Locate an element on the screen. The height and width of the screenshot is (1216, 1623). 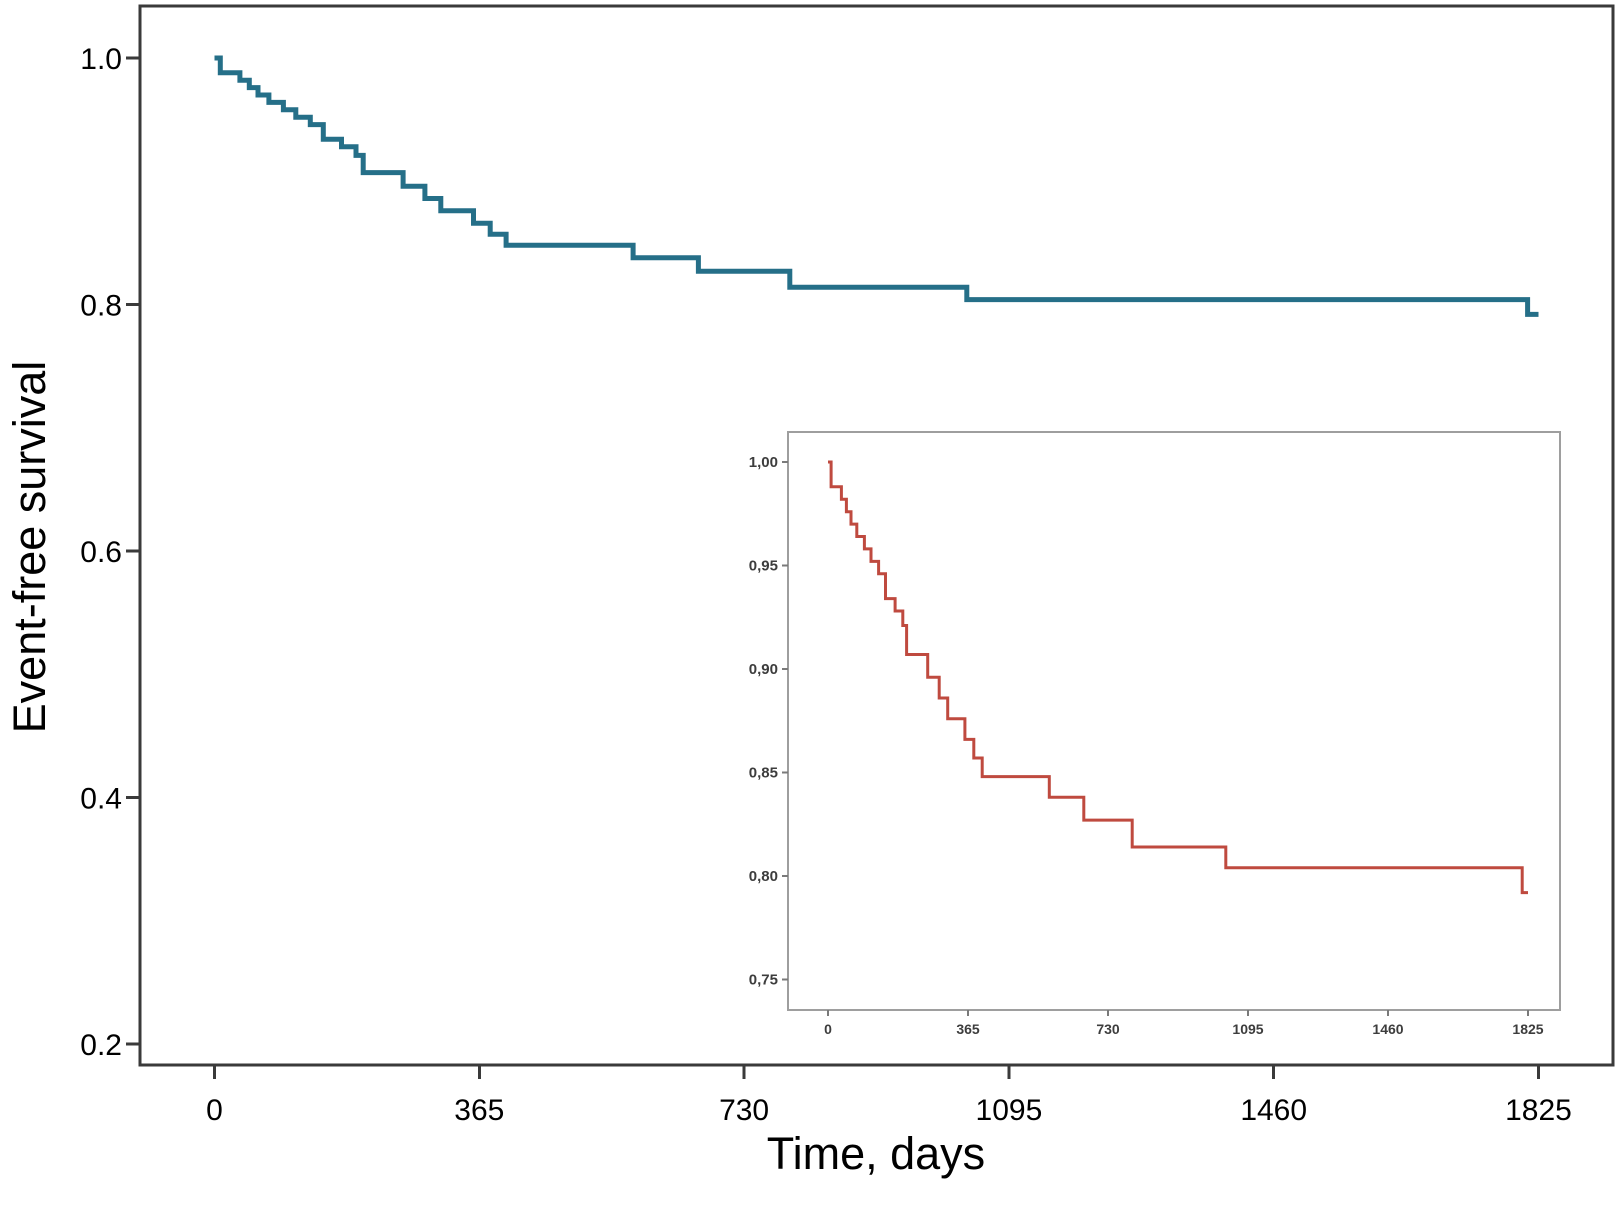
inset-y-tick-label-2: 0,90 is located at coordinates (763, 669).